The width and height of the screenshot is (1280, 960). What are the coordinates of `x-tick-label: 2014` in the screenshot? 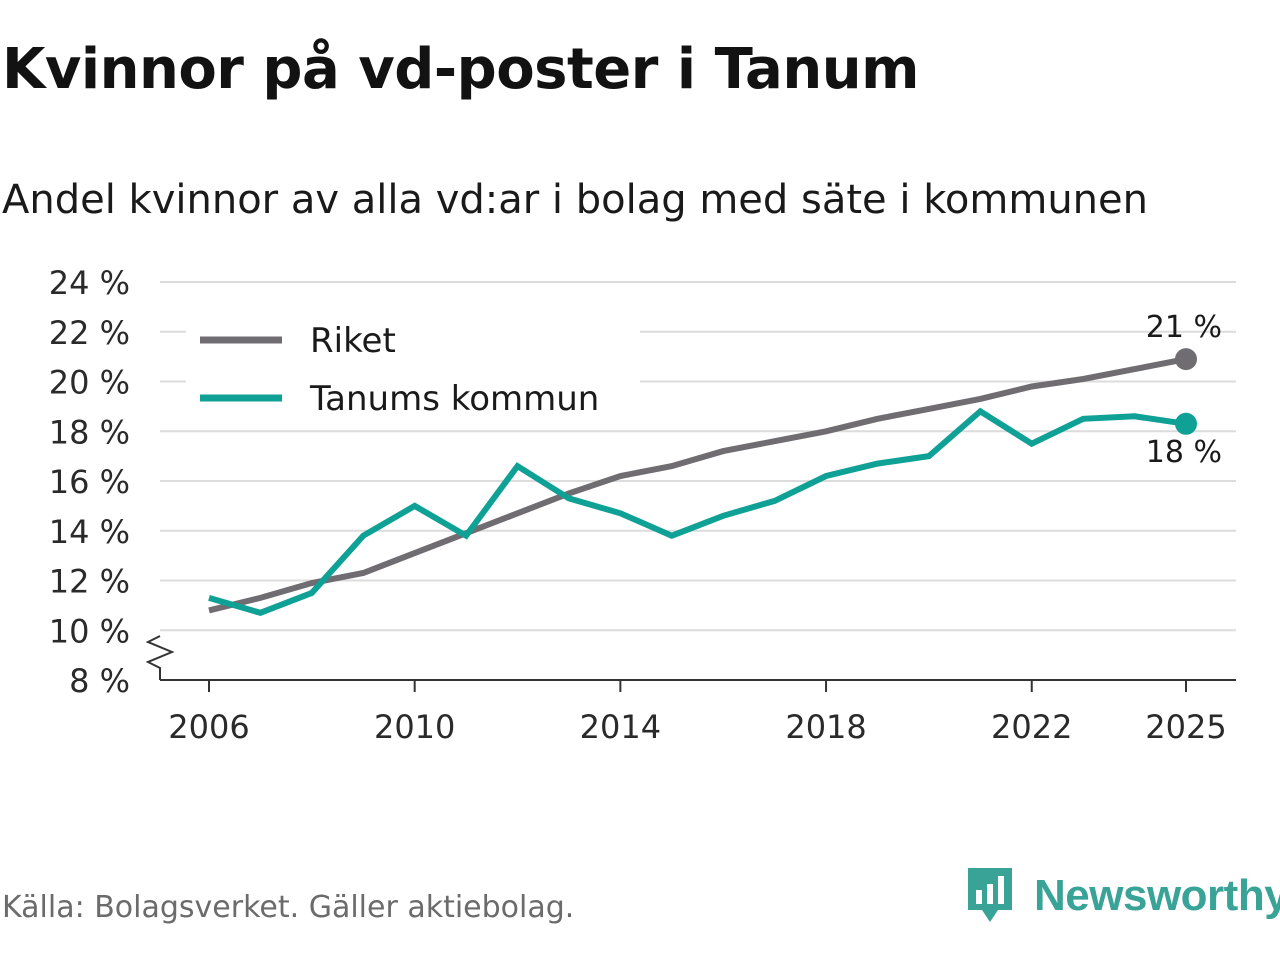 It's located at (620, 727).